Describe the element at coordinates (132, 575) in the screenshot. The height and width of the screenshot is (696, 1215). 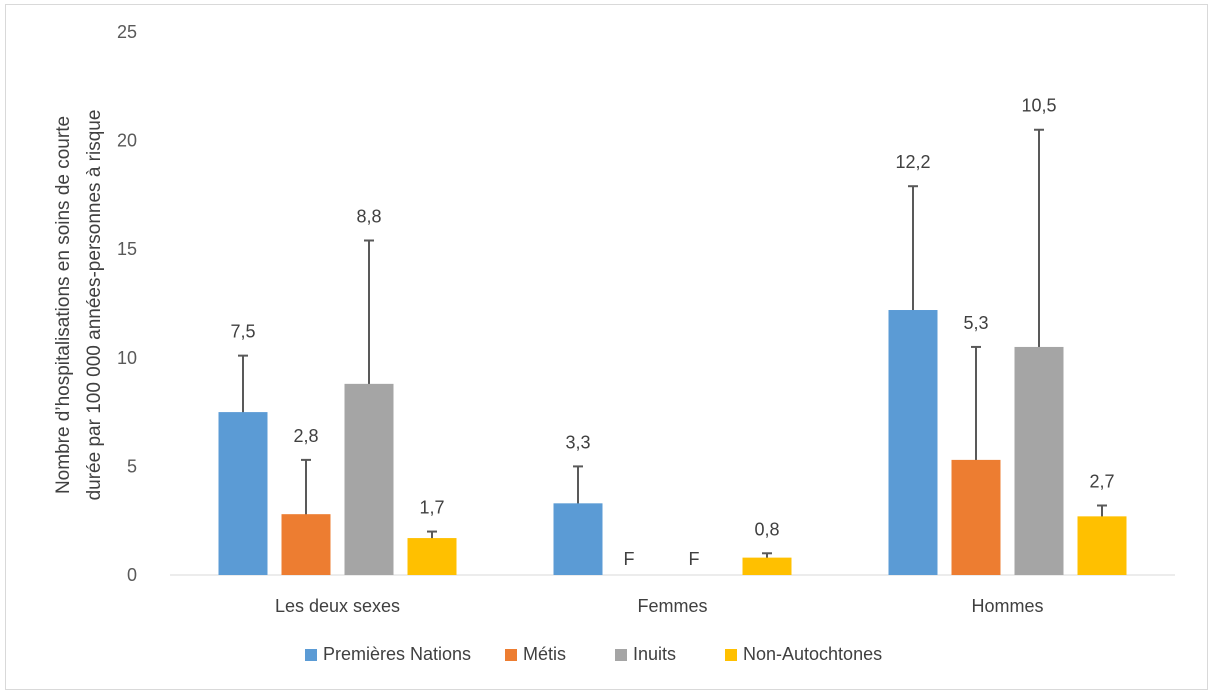
I see `y-tick-label: 0` at that location.